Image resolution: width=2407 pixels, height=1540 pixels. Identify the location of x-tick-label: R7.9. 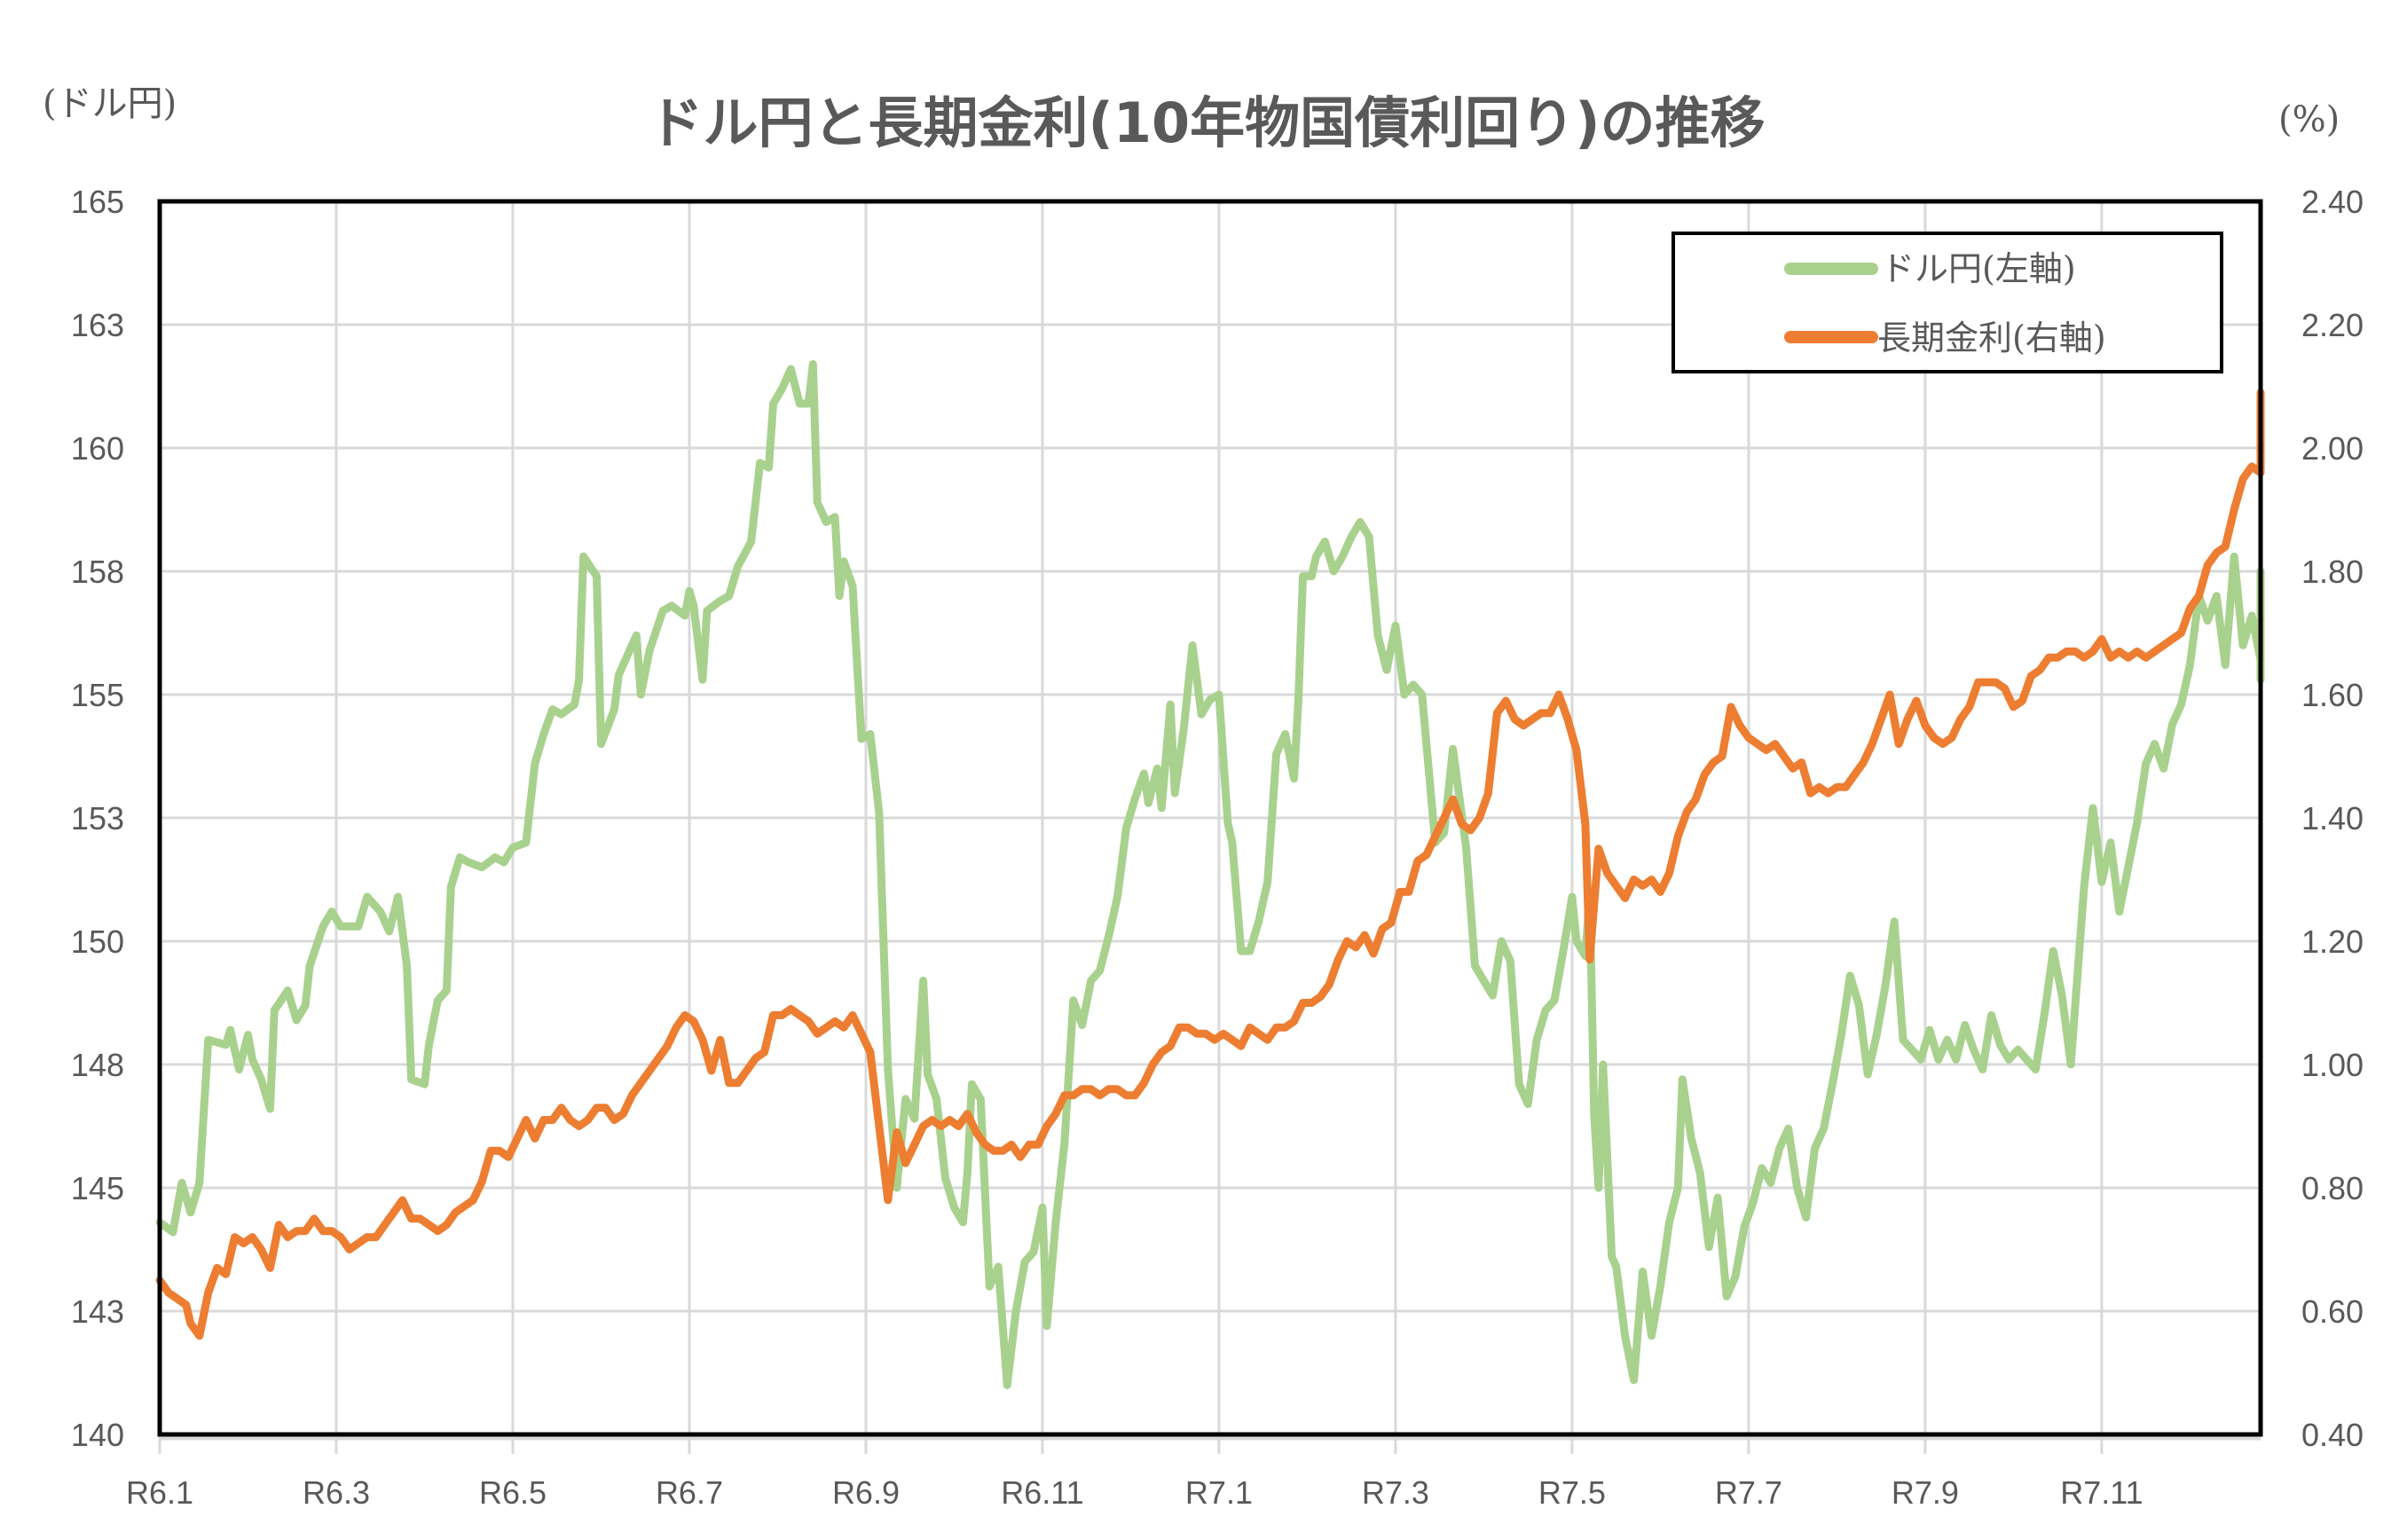
(1925, 1492).